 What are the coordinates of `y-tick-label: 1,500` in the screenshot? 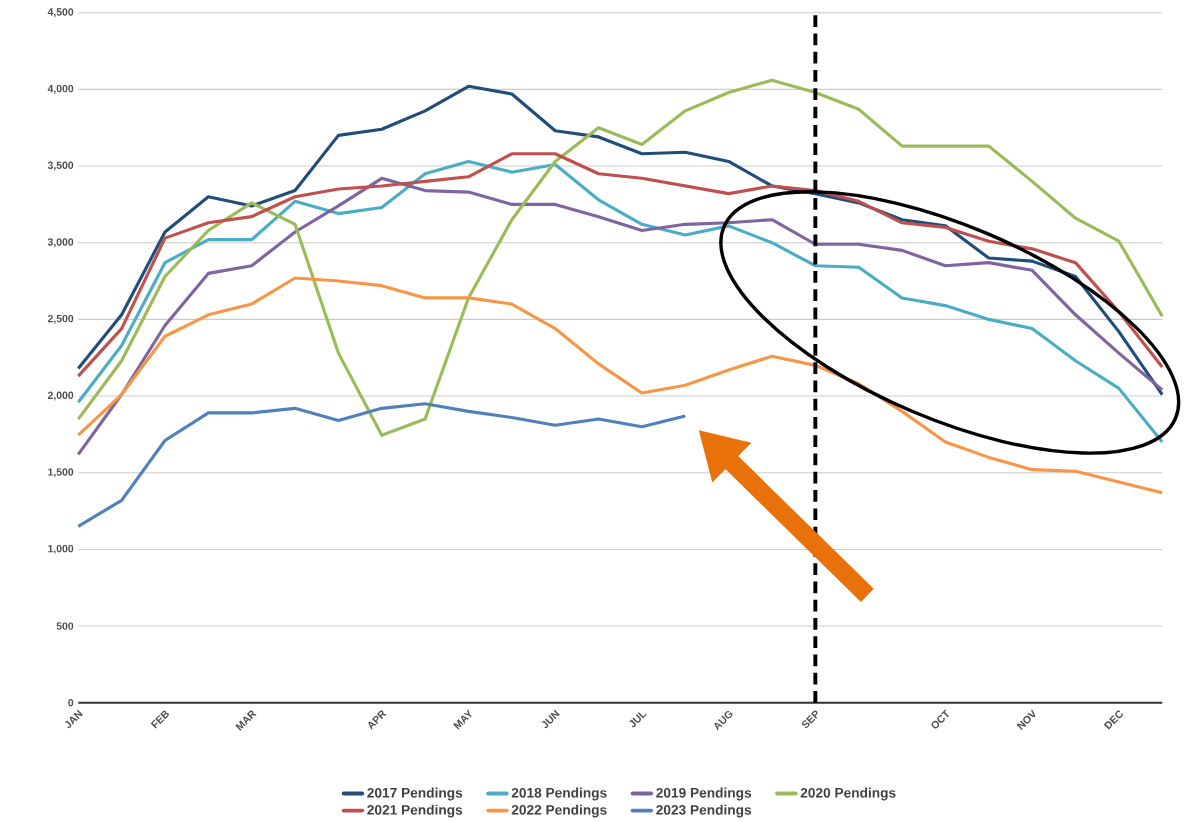 It's located at (61, 473).